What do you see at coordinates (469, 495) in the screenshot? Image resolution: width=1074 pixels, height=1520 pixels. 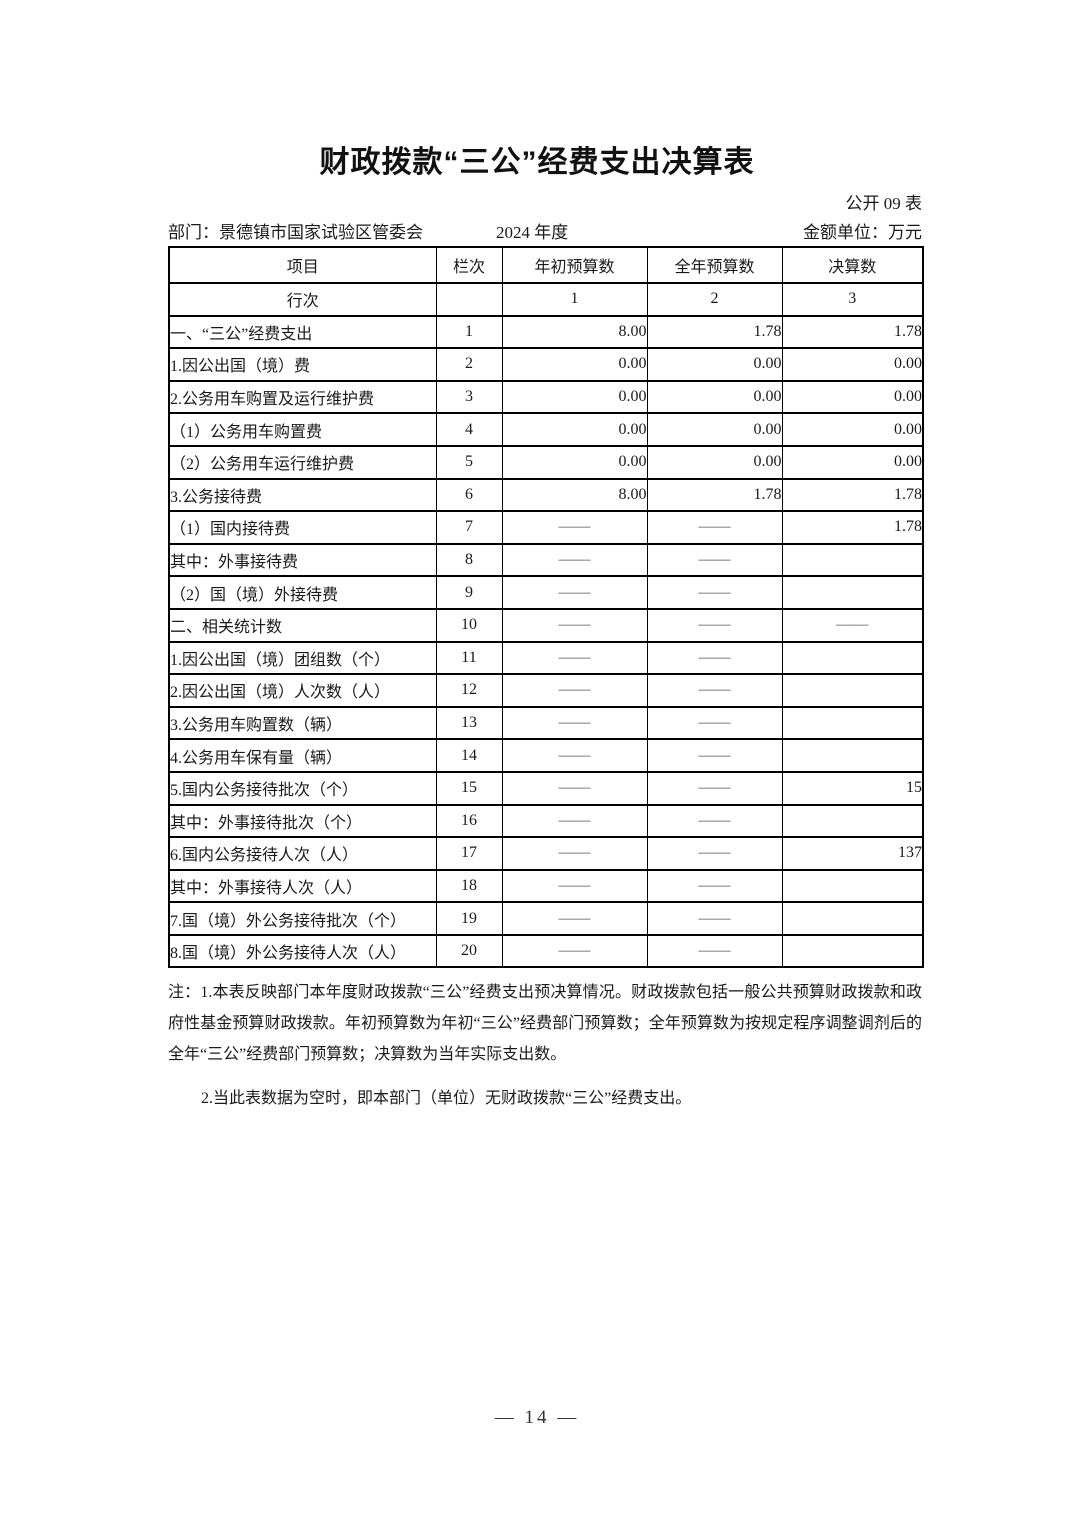 I see `row-line-number: 6` at bounding box center [469, 495].